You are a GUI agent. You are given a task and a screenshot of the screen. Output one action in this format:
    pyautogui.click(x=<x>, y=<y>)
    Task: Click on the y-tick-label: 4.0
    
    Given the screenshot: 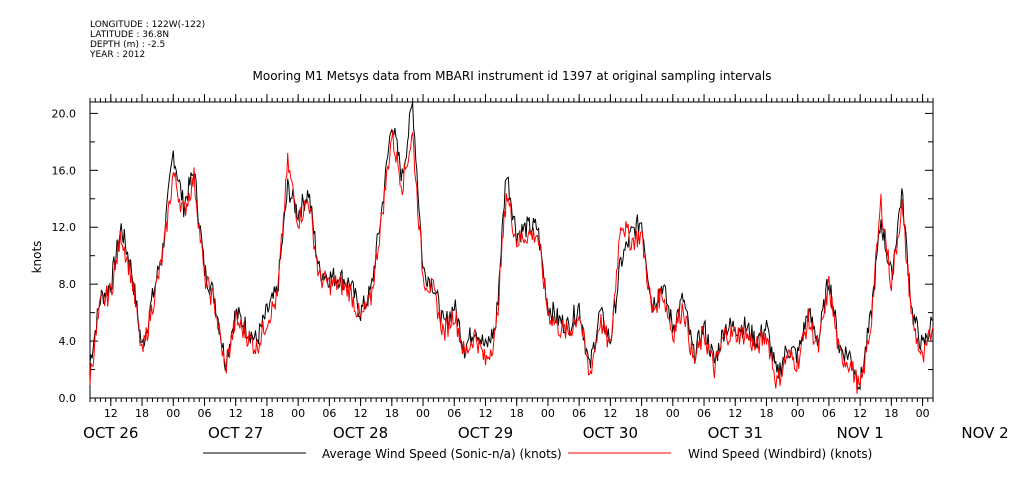 What is the action you would take?
    pyautogui.click(x=68, y=341)
    